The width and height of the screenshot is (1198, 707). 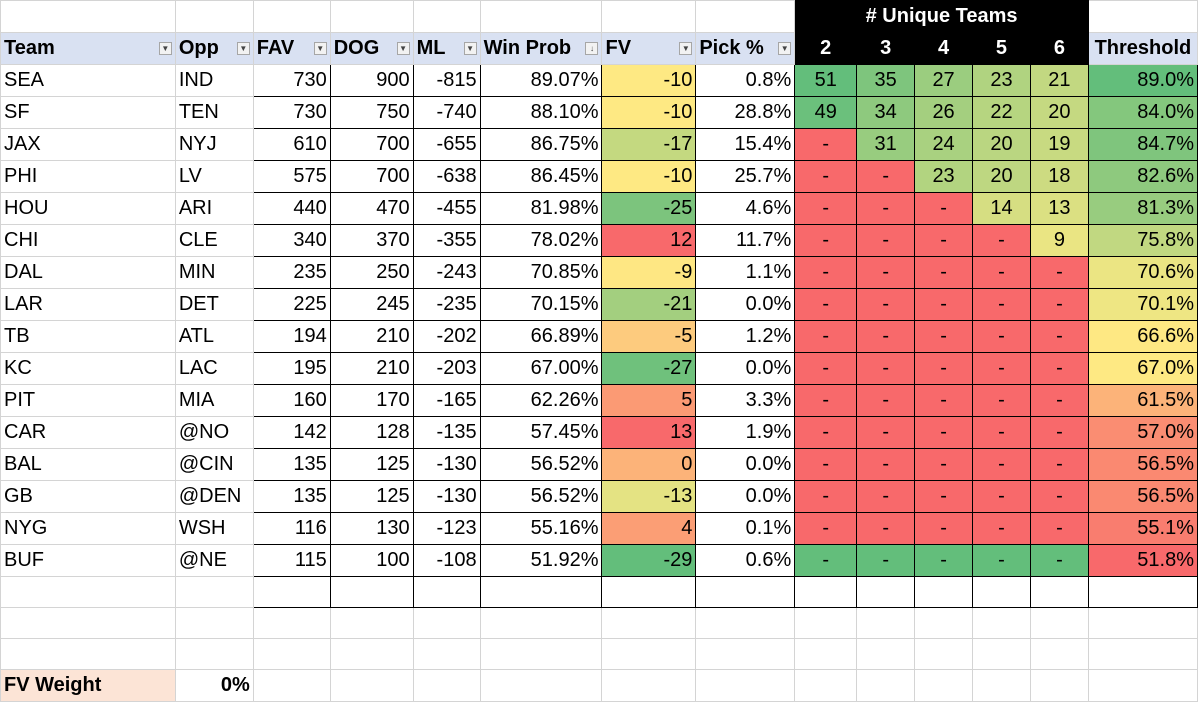 What do you see at coordinates (88, 432) in the screenshot?
I see `team-cell: CAR` at bounding box center [88, 432].